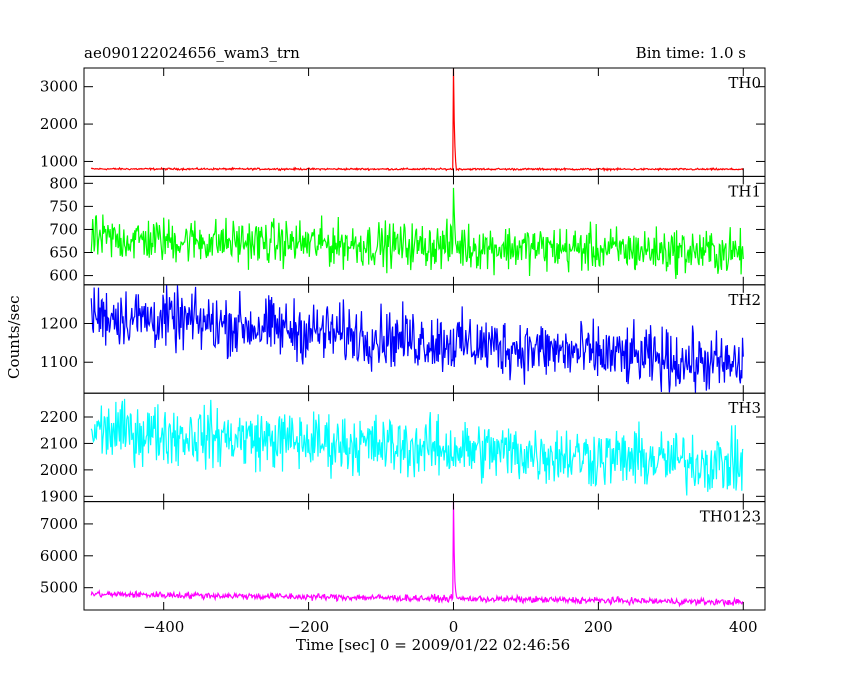 This screenshot has width=850, height=680. What do you see at coordinates (598, 627) in the screenshot?
I see `x-tick-label: 200` at bounding box center [598, 627].